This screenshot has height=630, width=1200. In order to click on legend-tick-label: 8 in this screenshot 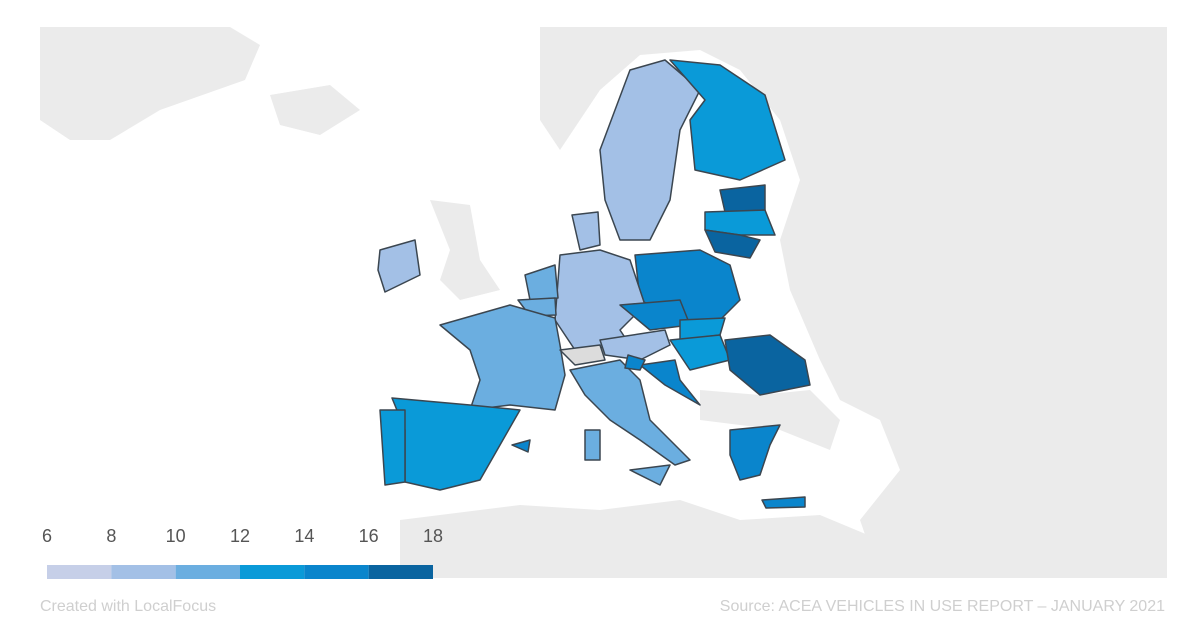, I will do `click(111, 536)`.